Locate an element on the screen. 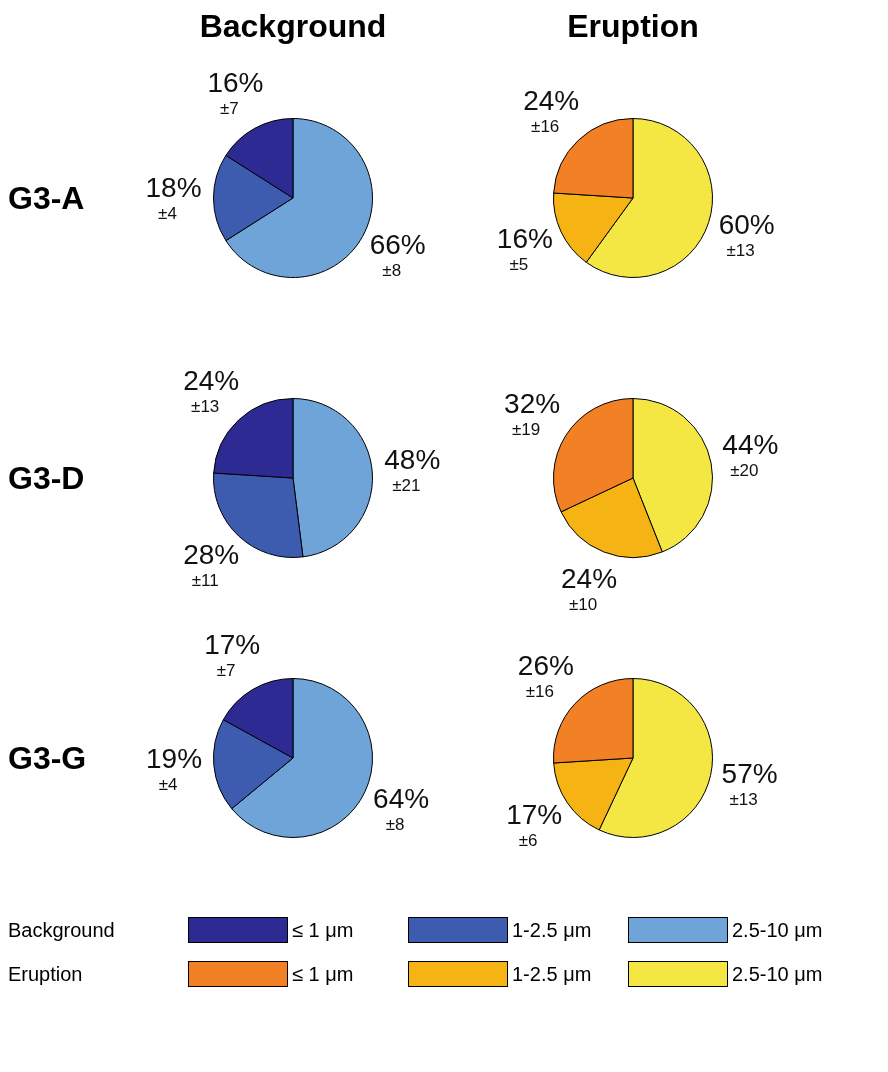 This screenshot has height=1072, width=888. text: G3-G is located at coordinates (48, 758).